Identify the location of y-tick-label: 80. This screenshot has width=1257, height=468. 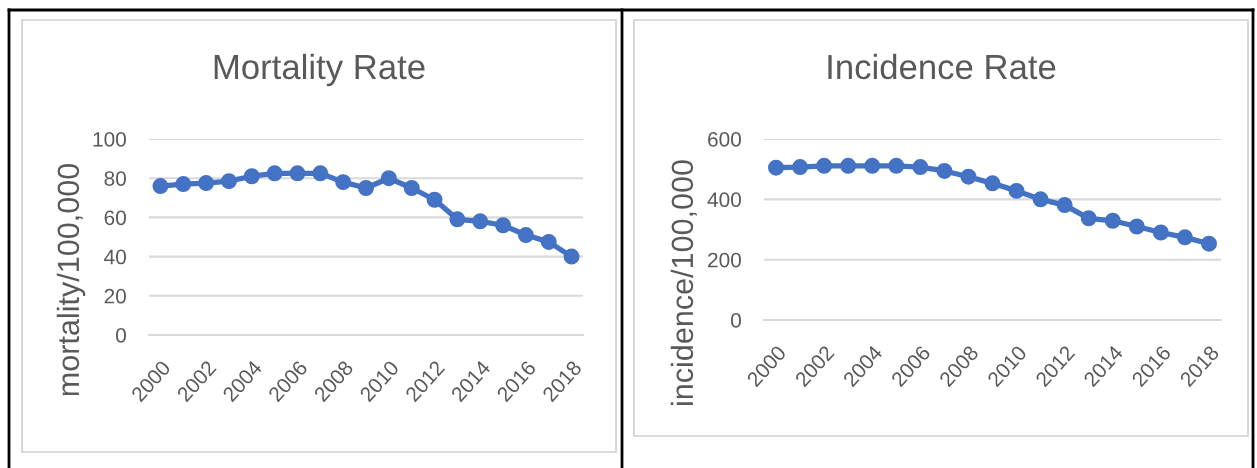
(115, 178).